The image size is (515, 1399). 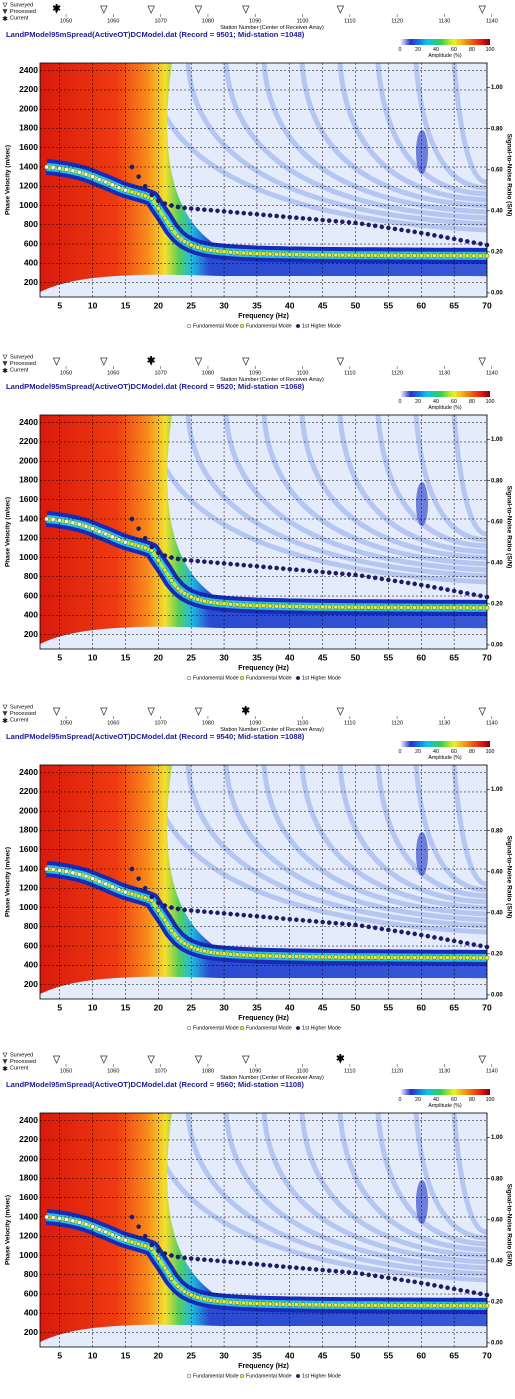 What do you see at coordinates (497, 1138) in the screenshot?
I see `y2-tick-label: 1.00` at bounding box center [497, 1138].